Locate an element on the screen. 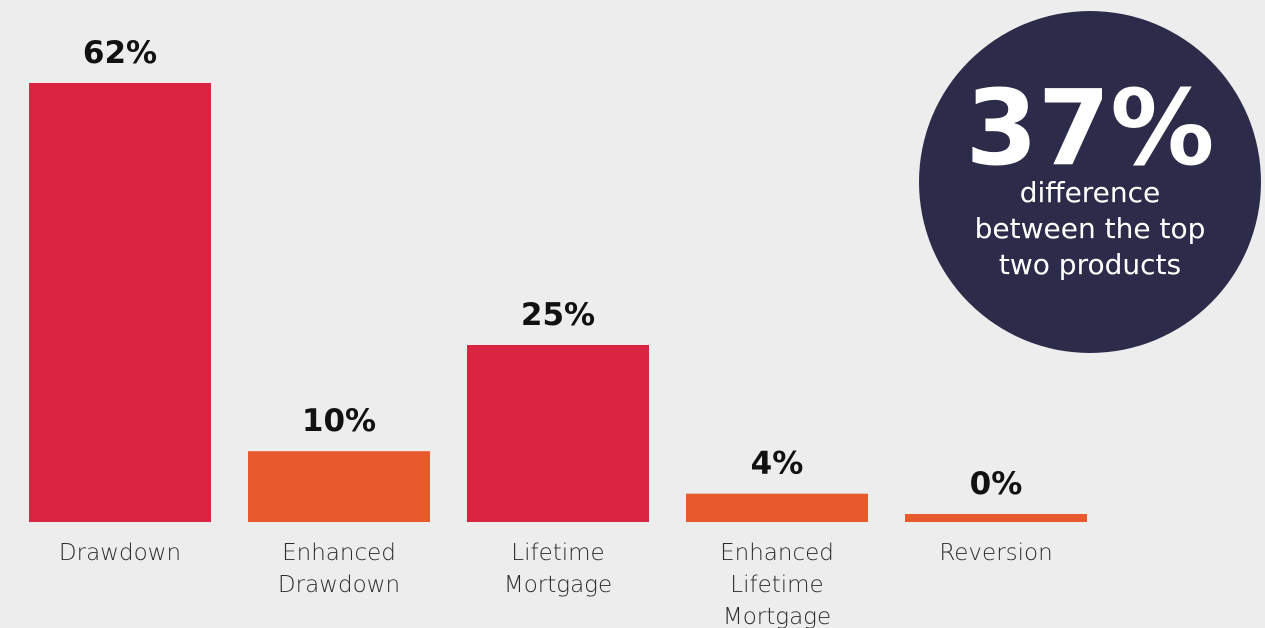 This screenshot has width=1265, height=628. category-label-3-line-0: Enhanced is located at coordinates (777, 553).